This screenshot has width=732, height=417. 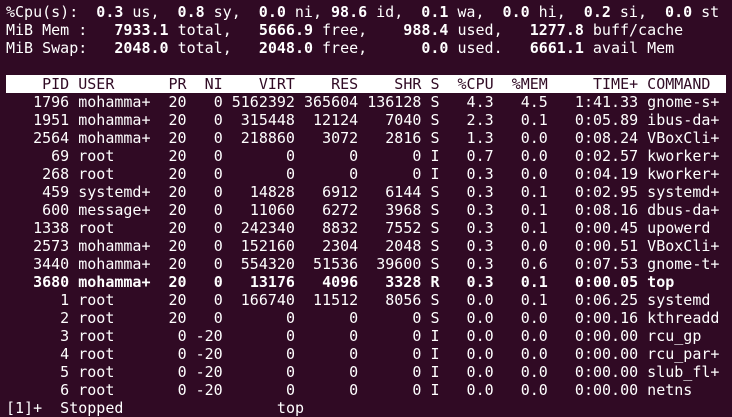 I want to click on column-header: VIRT, so click(x=276, y=84).